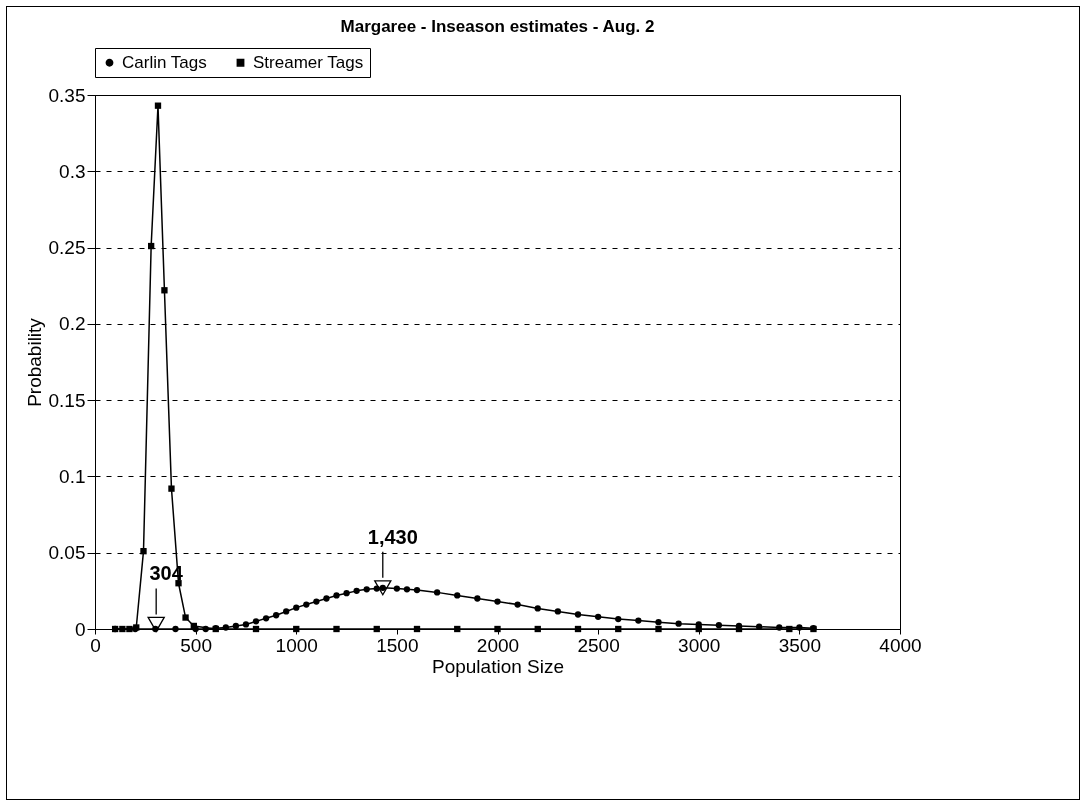  Describe the element at coordinates (392, 536) in the screenshot. I see `annotation: 1,430` at that location.